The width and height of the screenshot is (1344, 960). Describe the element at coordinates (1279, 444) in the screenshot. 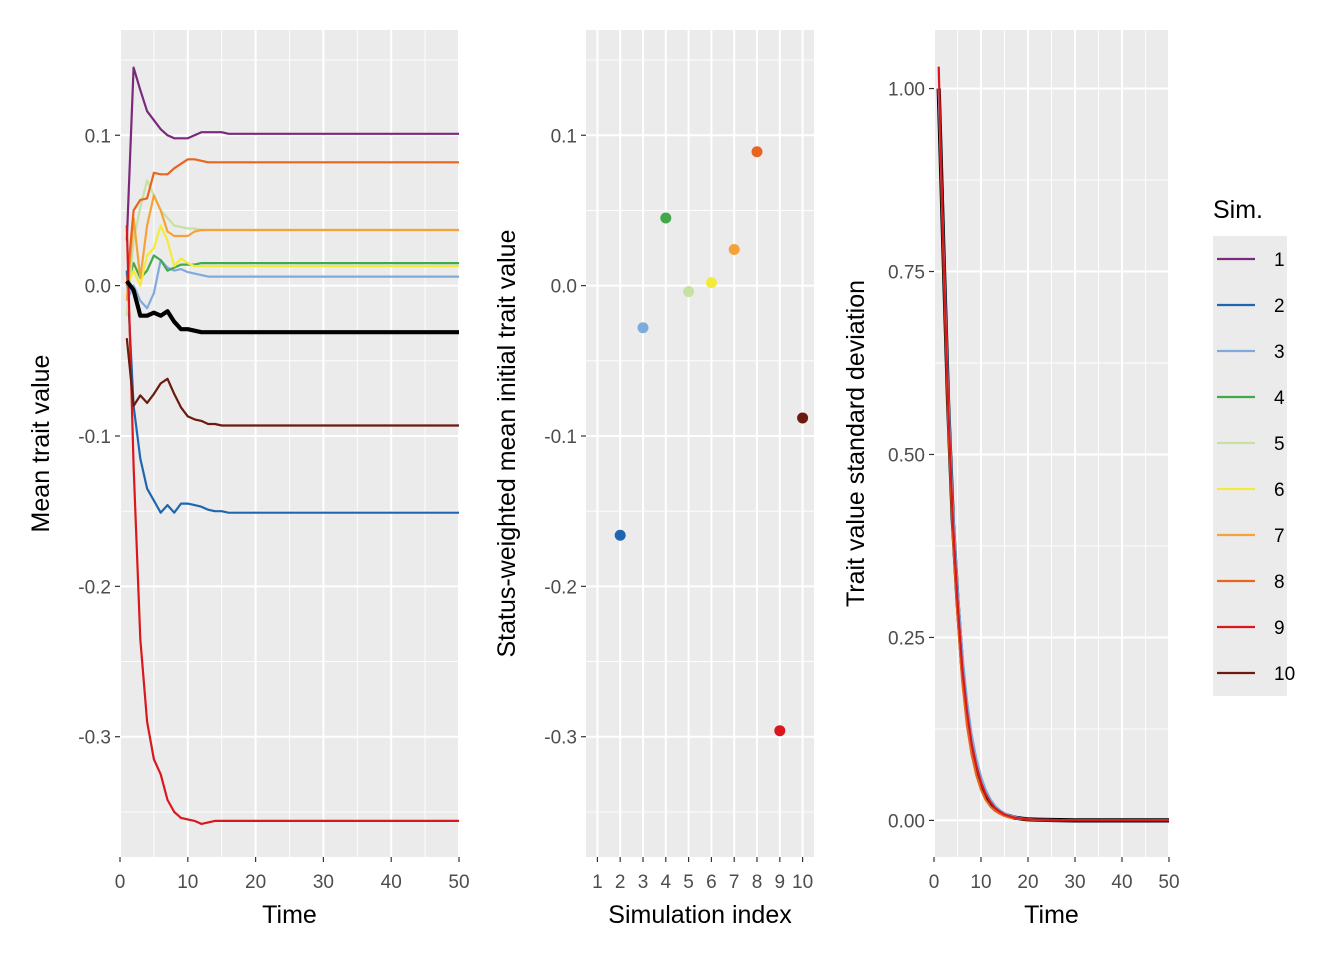

I see `legend-label-sim-5: 5` at that location.